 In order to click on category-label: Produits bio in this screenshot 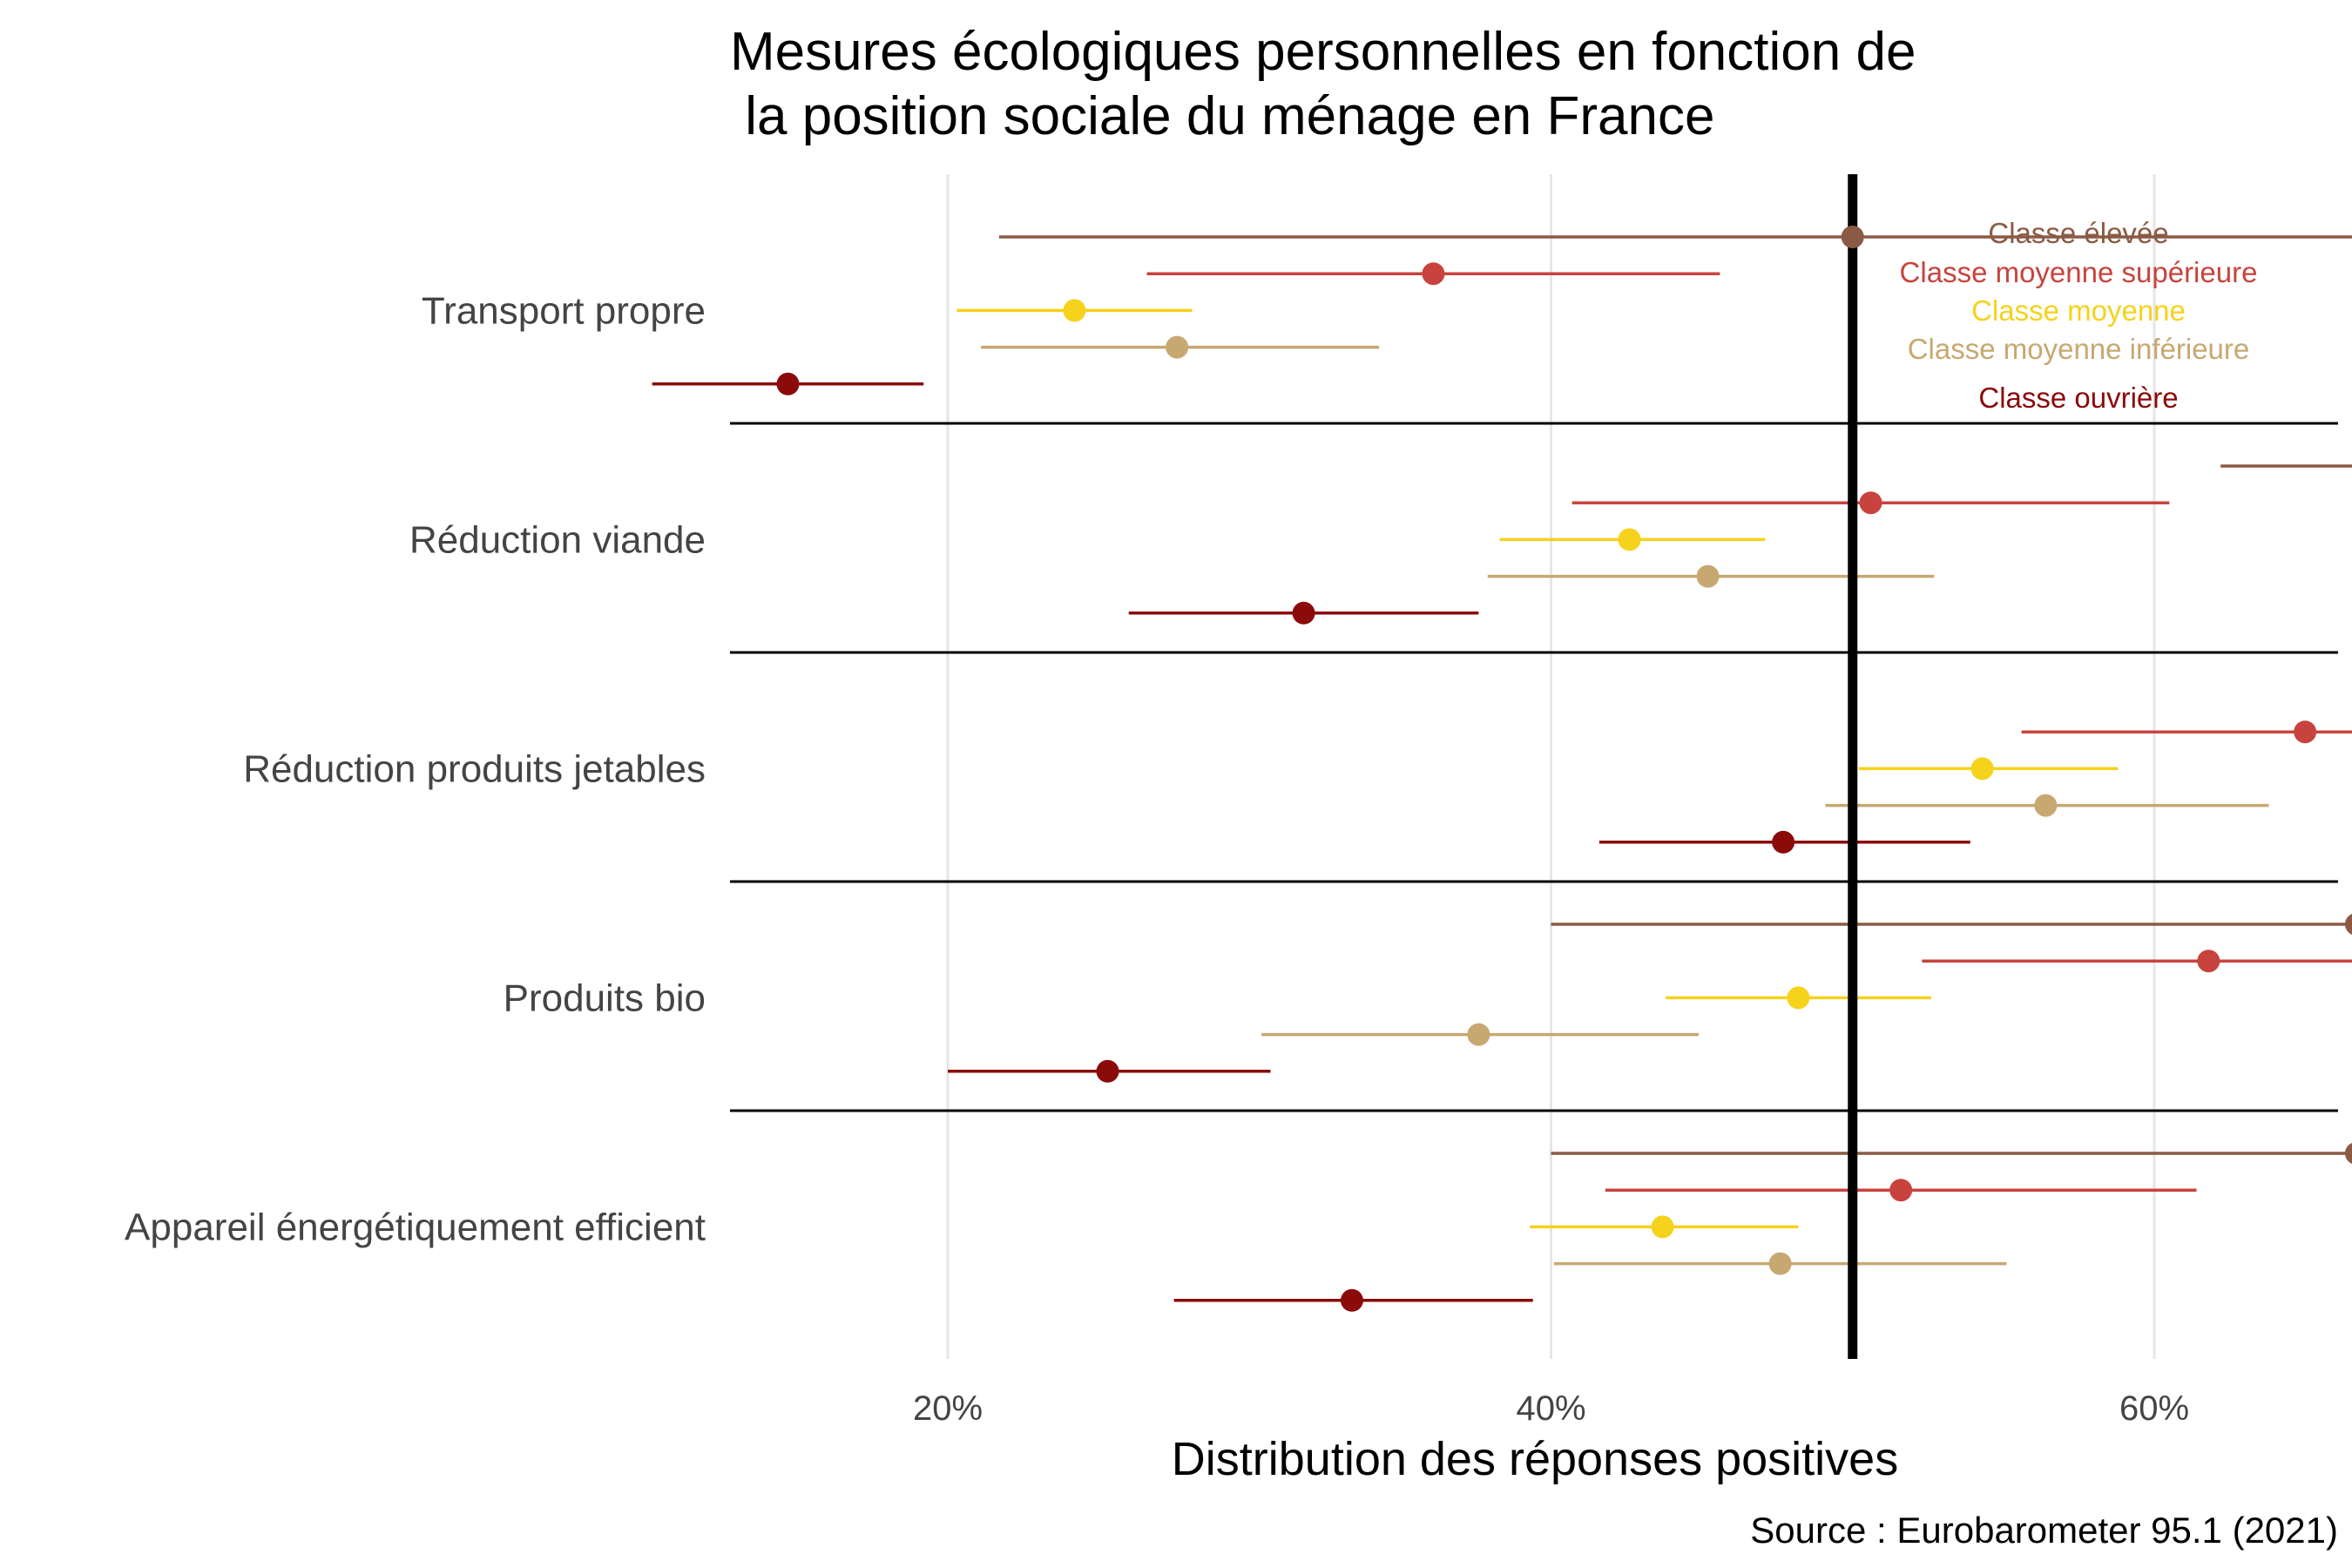, I will do `click(605, 998)`.